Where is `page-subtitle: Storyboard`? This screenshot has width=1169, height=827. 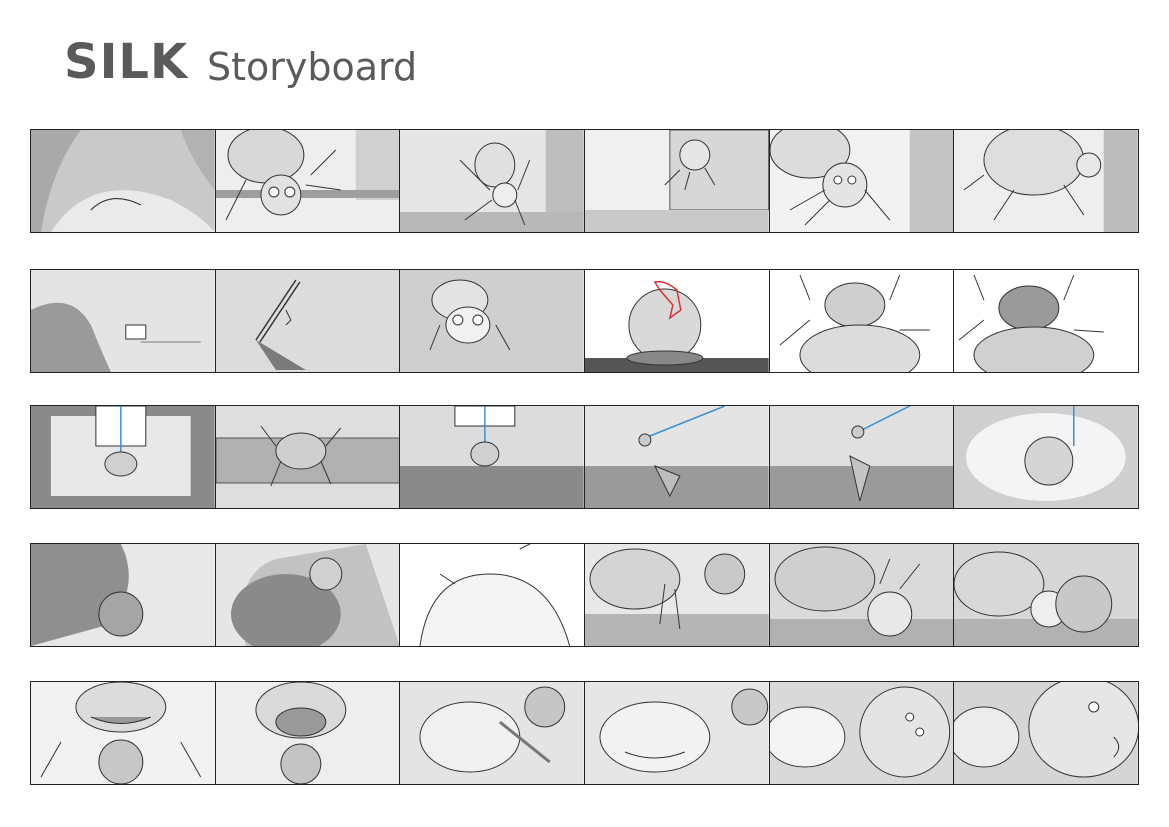
page-subtitle: Storyboard is located at coordinates (312, 67).